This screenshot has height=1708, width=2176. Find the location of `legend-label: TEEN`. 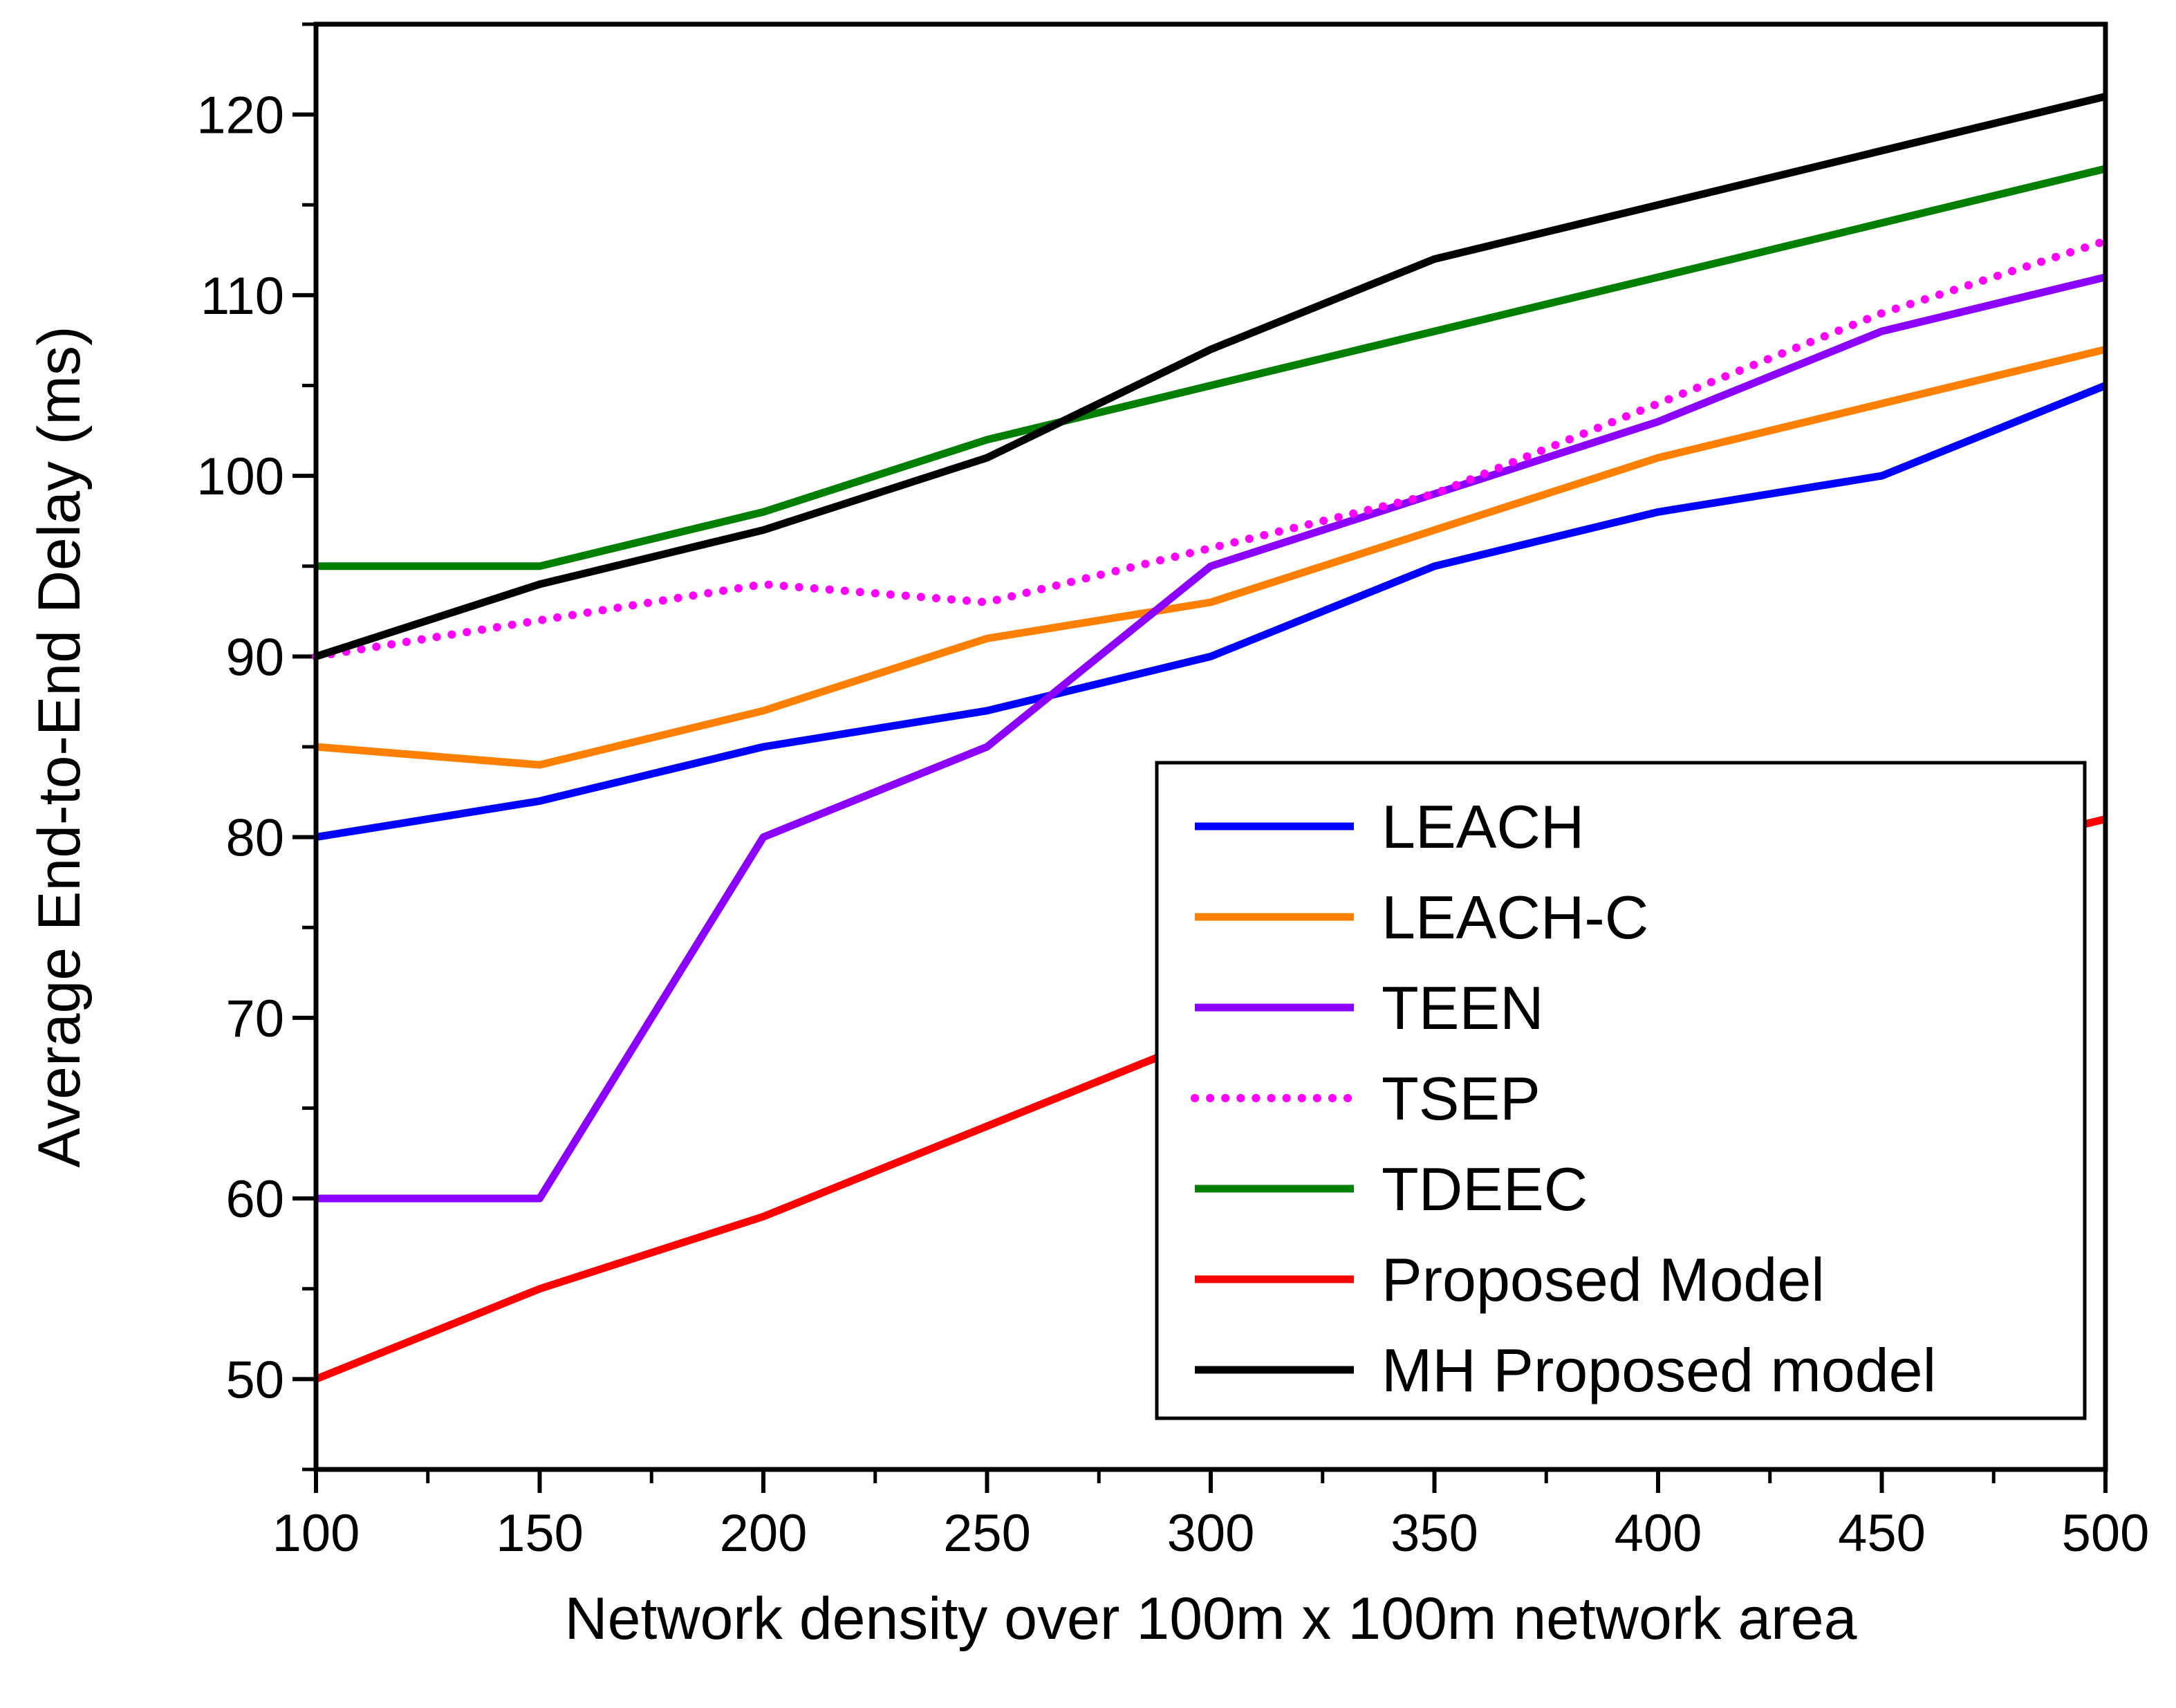

legend-label: TEEN is located at coordinates (1463, 1008).